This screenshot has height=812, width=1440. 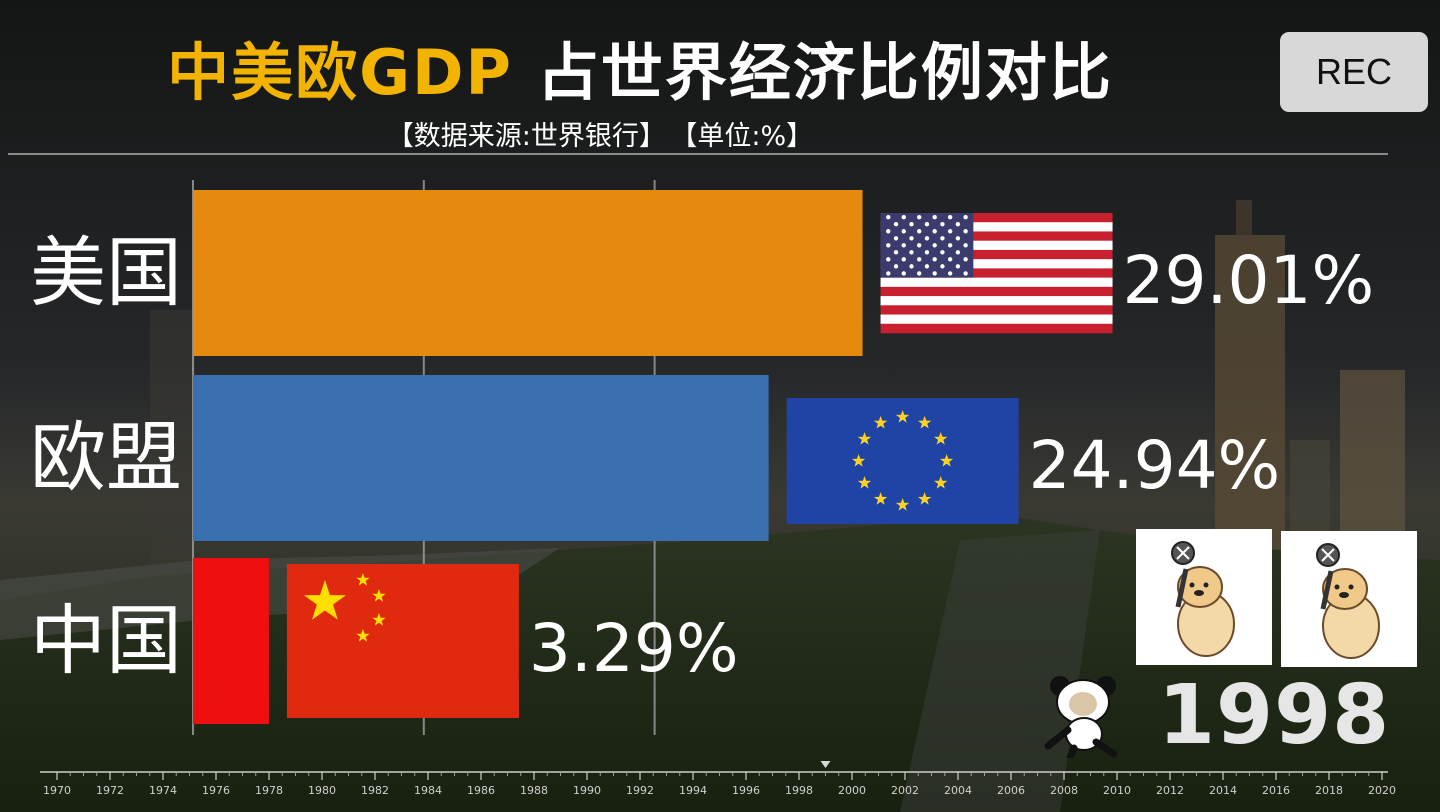 What do you see at coordinates (1354, 72) in the screenshot?
I see `rec-badge: REC` at bounding box center [1354, 72].